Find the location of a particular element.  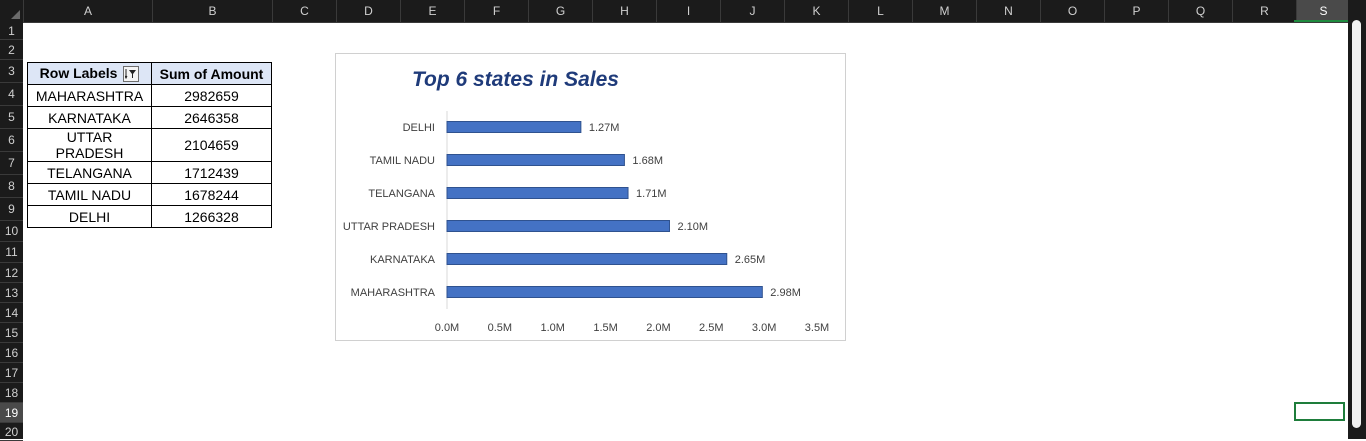

pivot-header-row: Row Labels Sum of Amount is located at coordinates (149, 73).